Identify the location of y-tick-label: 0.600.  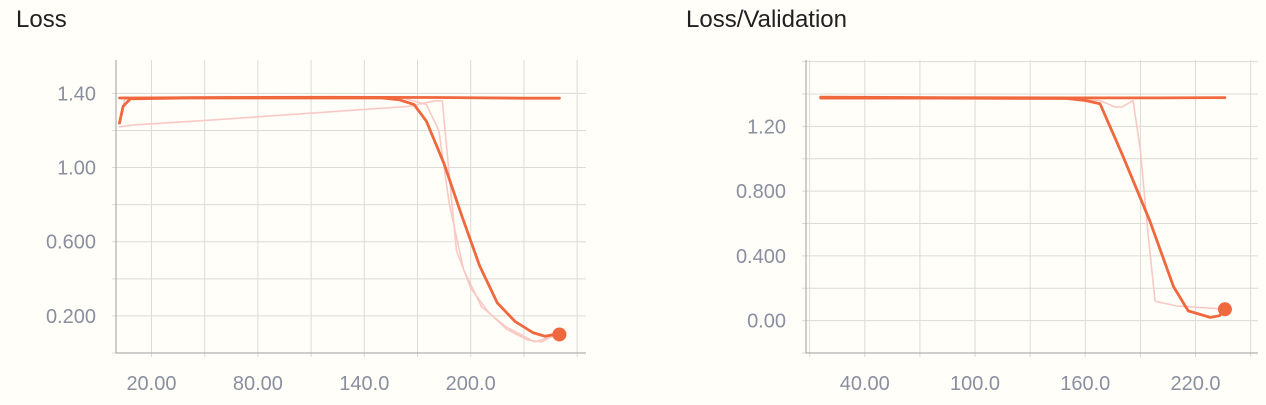
(71, 243).